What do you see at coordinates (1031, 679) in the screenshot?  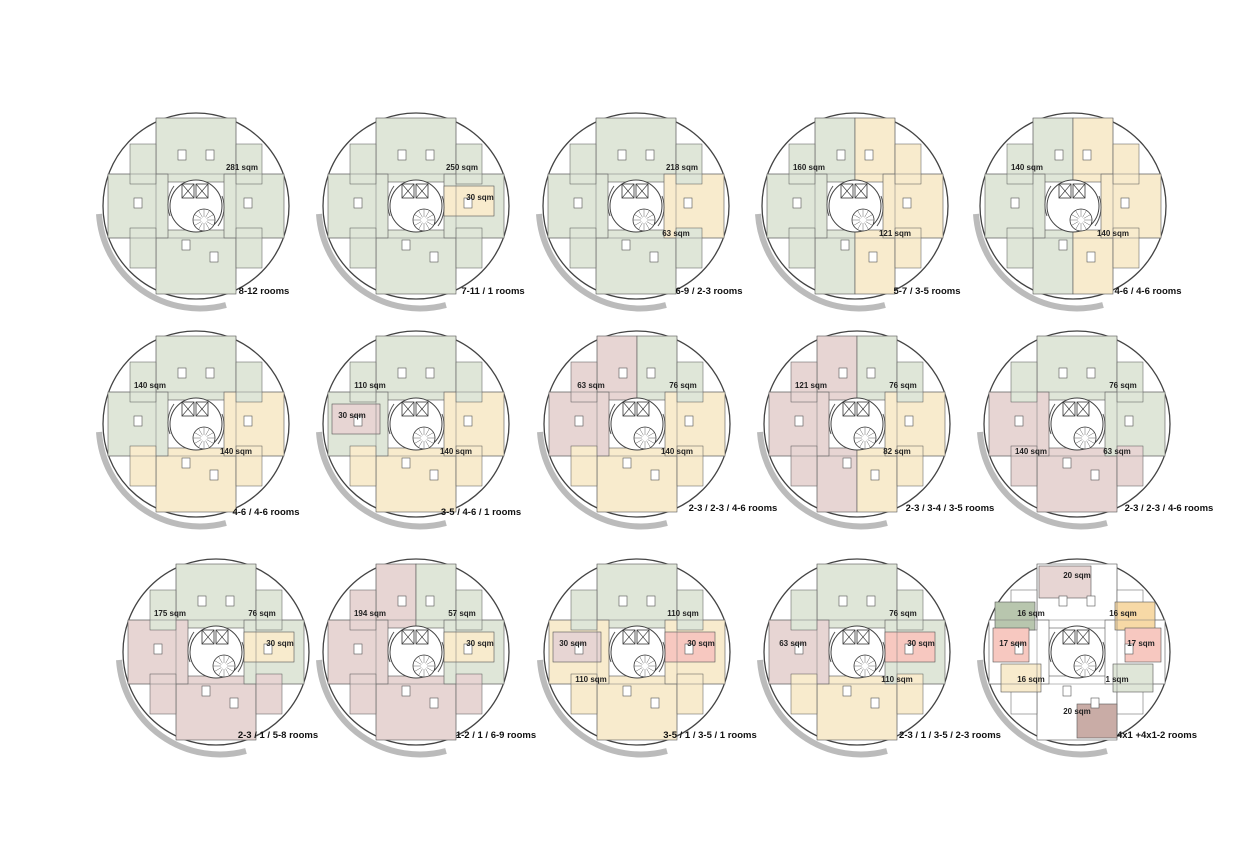 I see `area-label: 16 sqm` at bounding box center [1031, 679].